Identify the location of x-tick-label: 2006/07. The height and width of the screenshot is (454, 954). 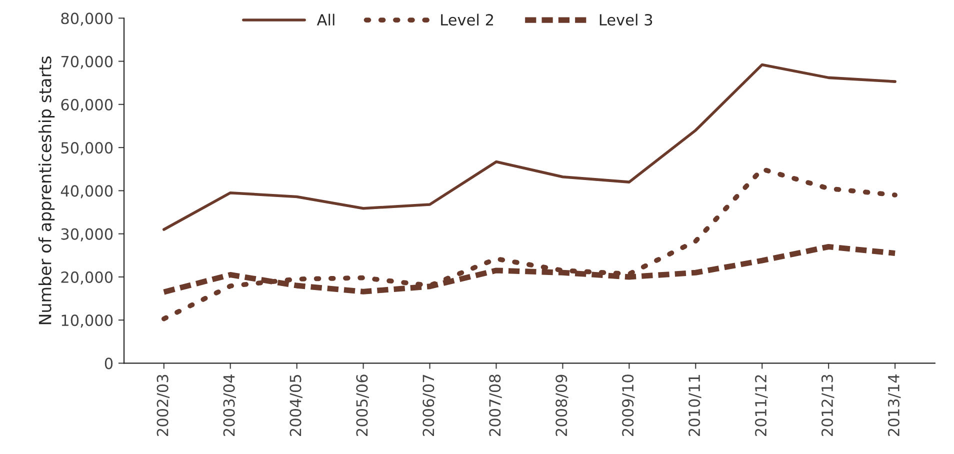
(429, 405).